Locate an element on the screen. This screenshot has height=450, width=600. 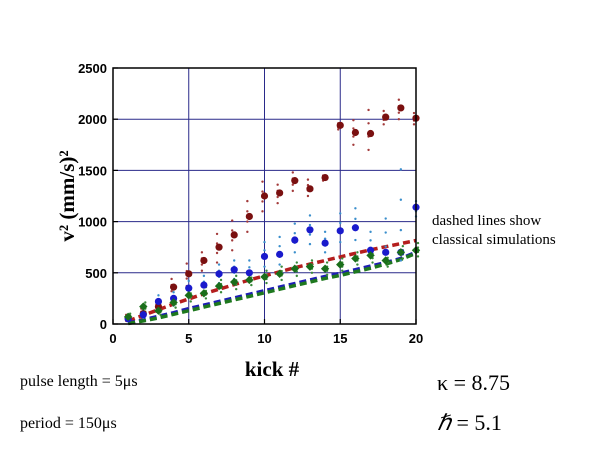
x-tick-label: 0 is located at coordinates (112, 338).